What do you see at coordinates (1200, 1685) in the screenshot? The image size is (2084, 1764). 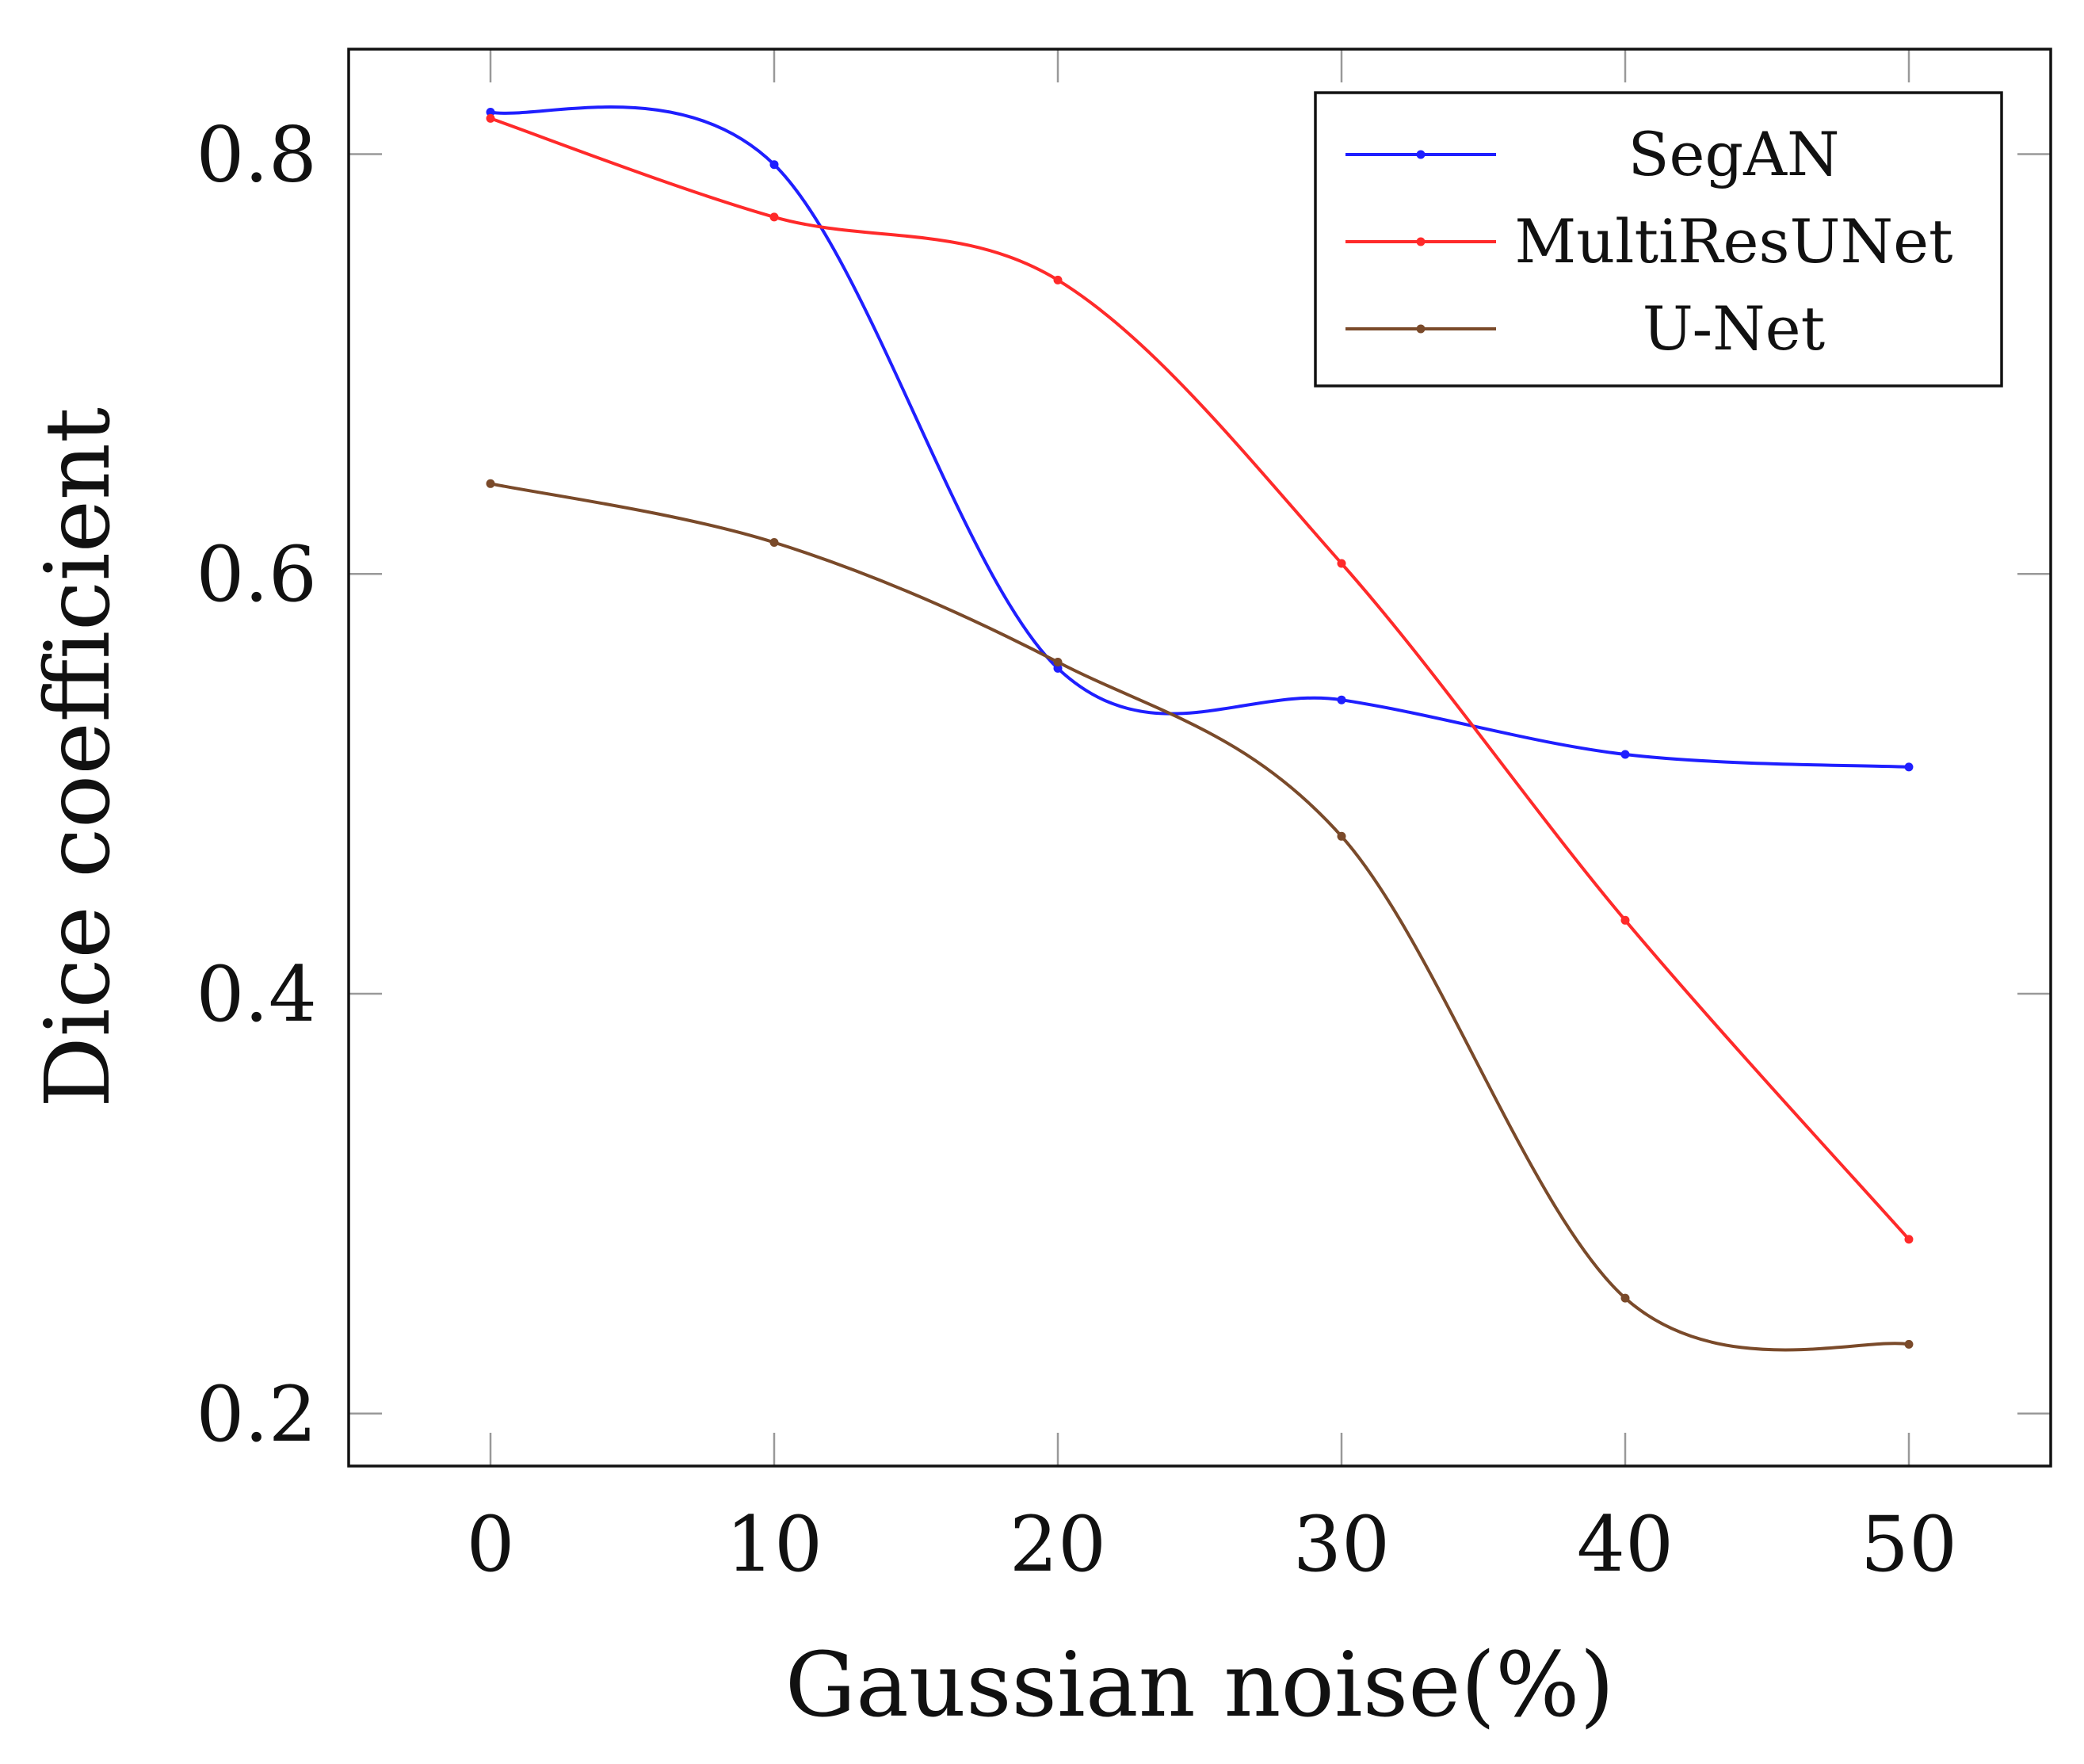 I see `x-axis-title: Gaussian noise(%)` at bounding box center [1200, 1685].